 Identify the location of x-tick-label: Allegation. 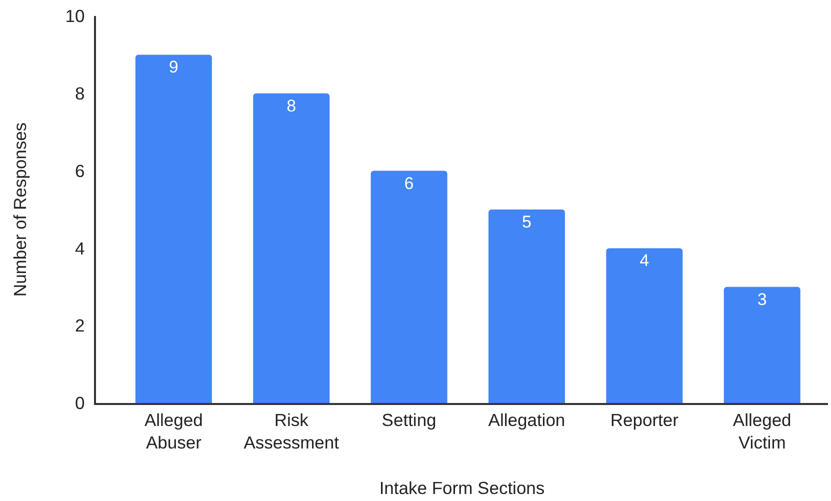
(527, 420).